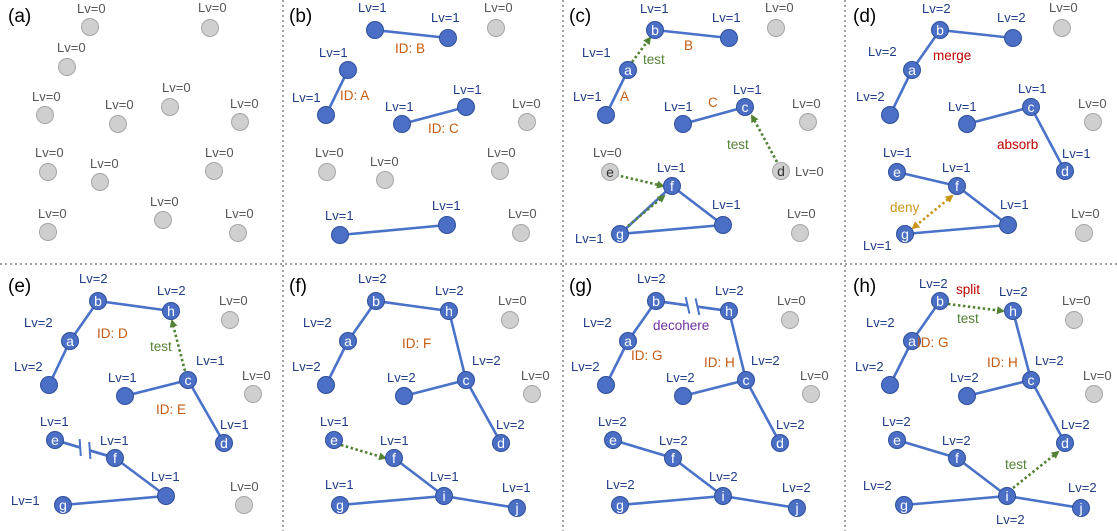  What do you see at coordinates (932, 212) in the screenshot?
I see `deny-arrow` at bounding box center [932, 212].